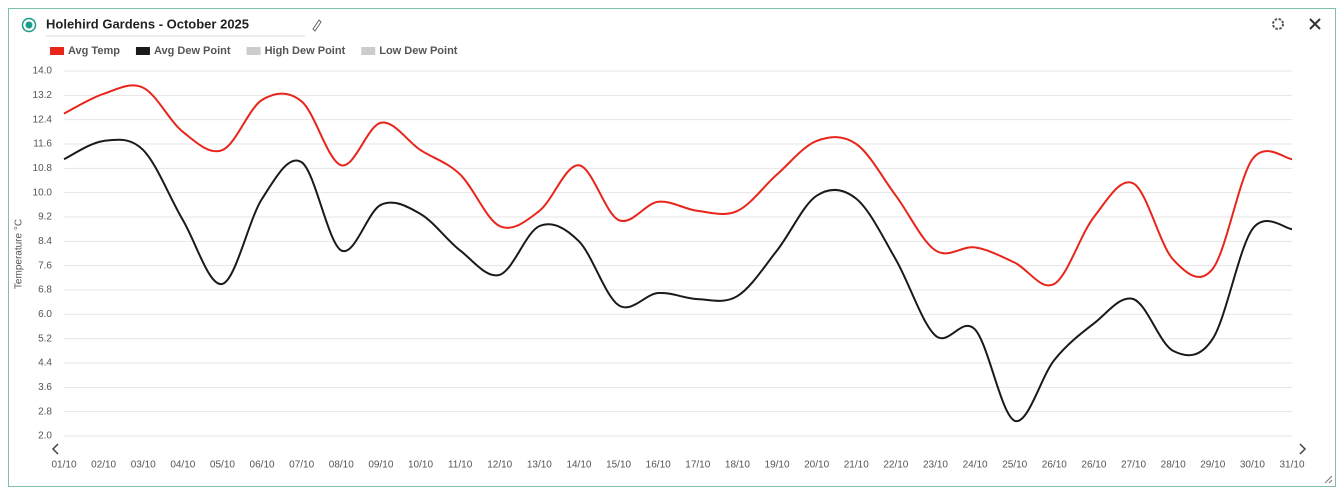 The height and width of the screenshot is (495, 1343). What do you see at coordinates (43, 192) in the screenshot?
I see `y-tick-label: 10.0` at bounding box center [43, 192].